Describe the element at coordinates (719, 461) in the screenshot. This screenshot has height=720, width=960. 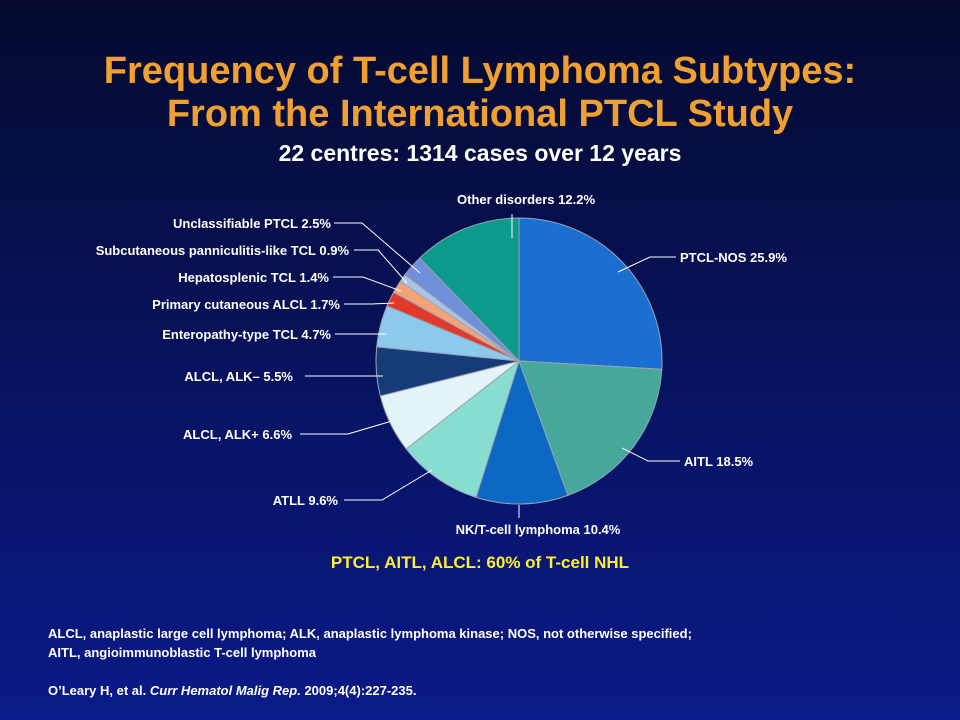
I see `slice-label: AITL 18.5%` at that location.